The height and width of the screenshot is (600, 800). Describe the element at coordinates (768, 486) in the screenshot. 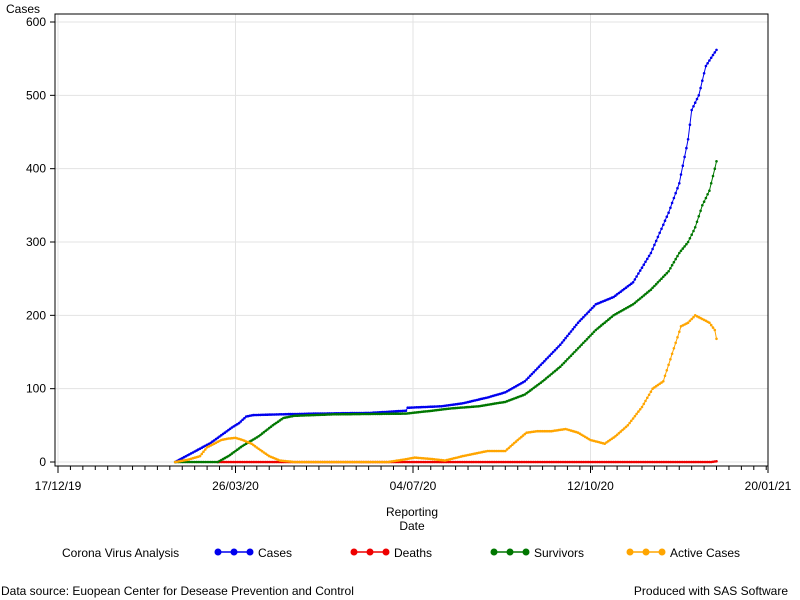

I see `x-tick-label: 20/01/21` at that location.